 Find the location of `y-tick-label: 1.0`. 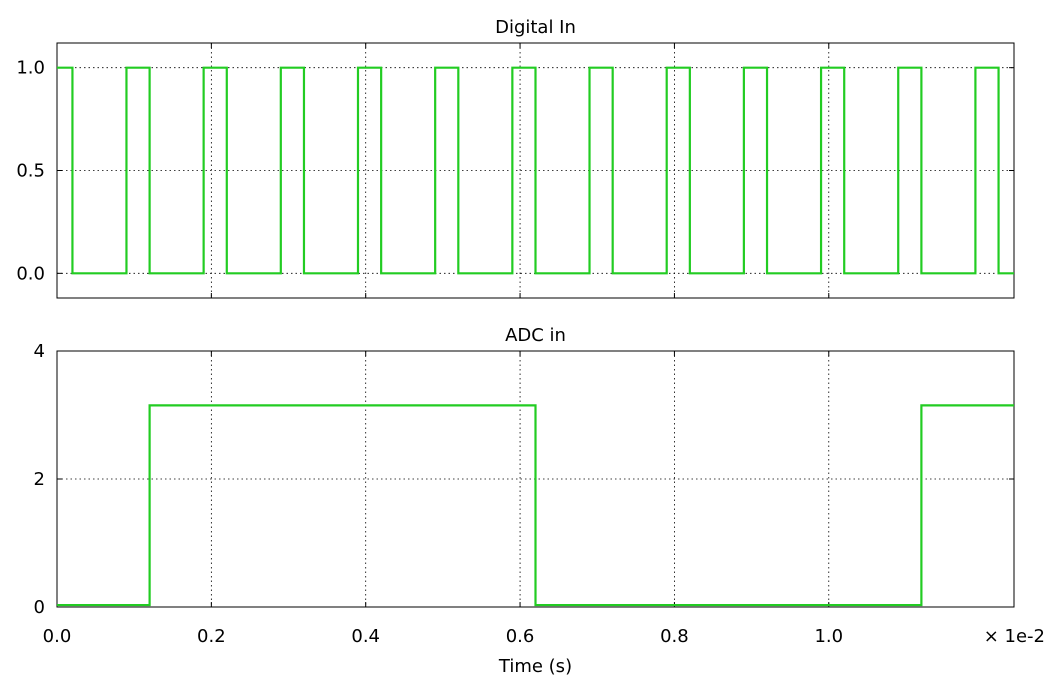

y-tick-label: 1.0 is located at coordinates (30, 68).